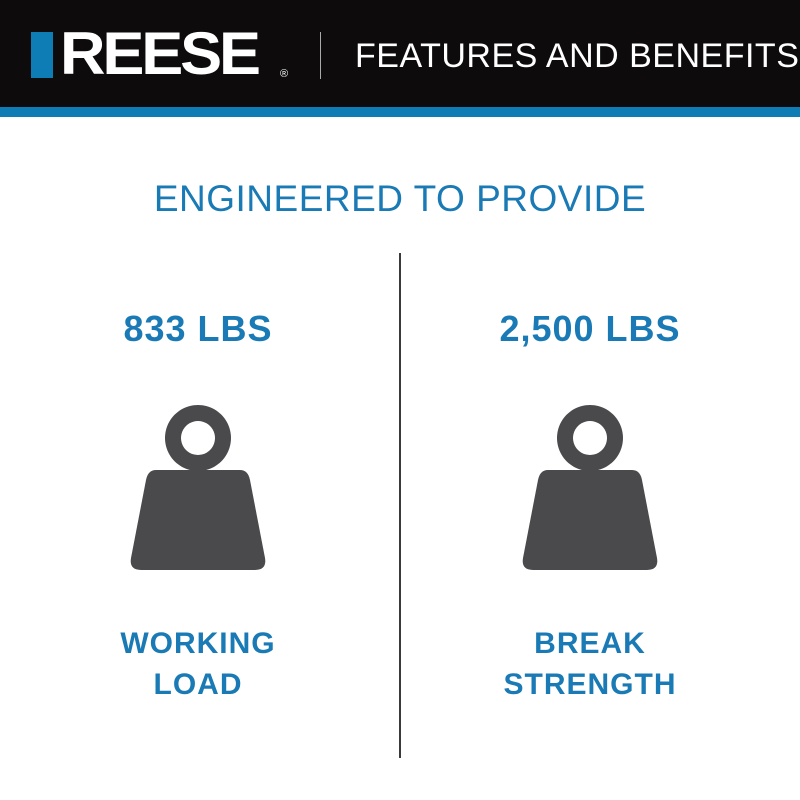 The height and width of the screenshot is (800, 800). I want to click on header-banner: REESE ® FEATURES AND BENEFITS, so click(400, 53).